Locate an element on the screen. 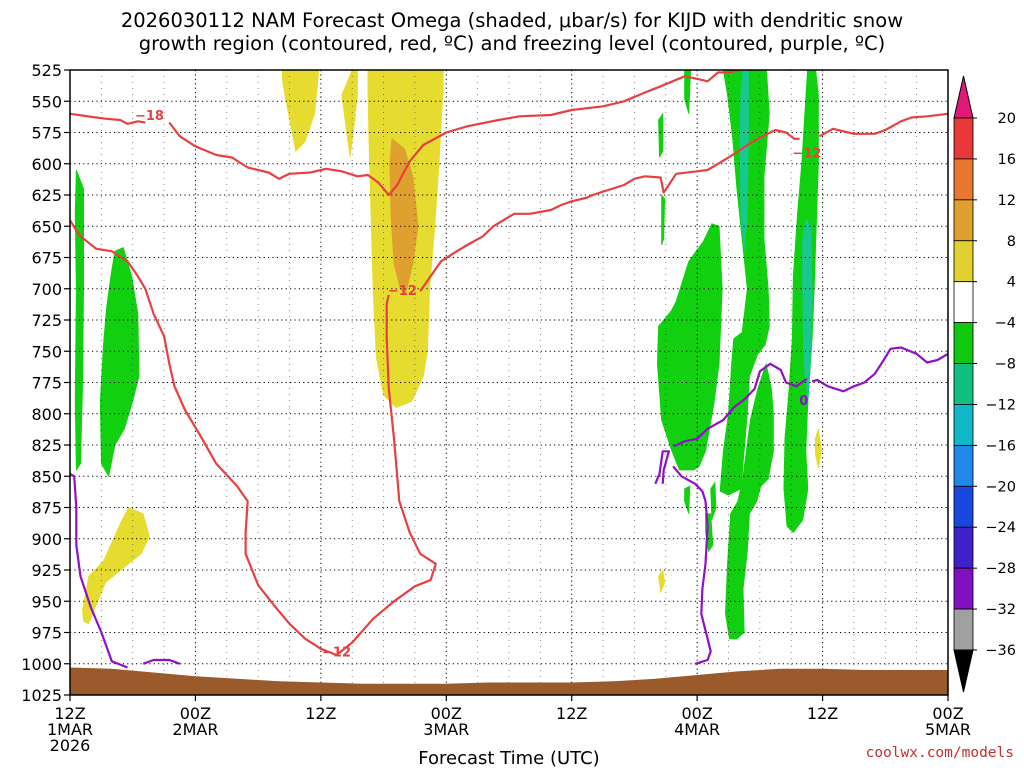  colorbar-bottom-arrow is located at coordinates (963, 671).